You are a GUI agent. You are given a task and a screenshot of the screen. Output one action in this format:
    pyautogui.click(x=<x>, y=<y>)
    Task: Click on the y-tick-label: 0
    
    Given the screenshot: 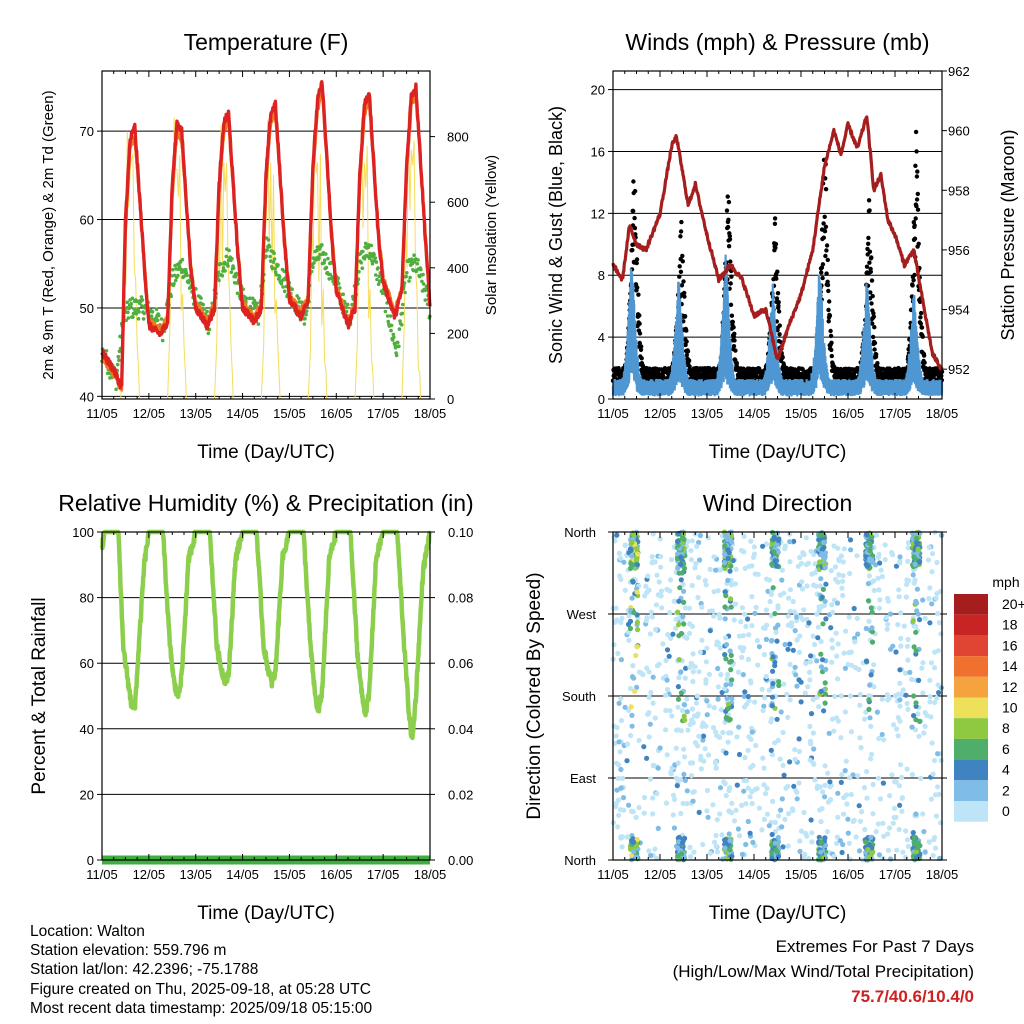 What is the action you would take?
    pyautogui.click(x=90, y=860)
    